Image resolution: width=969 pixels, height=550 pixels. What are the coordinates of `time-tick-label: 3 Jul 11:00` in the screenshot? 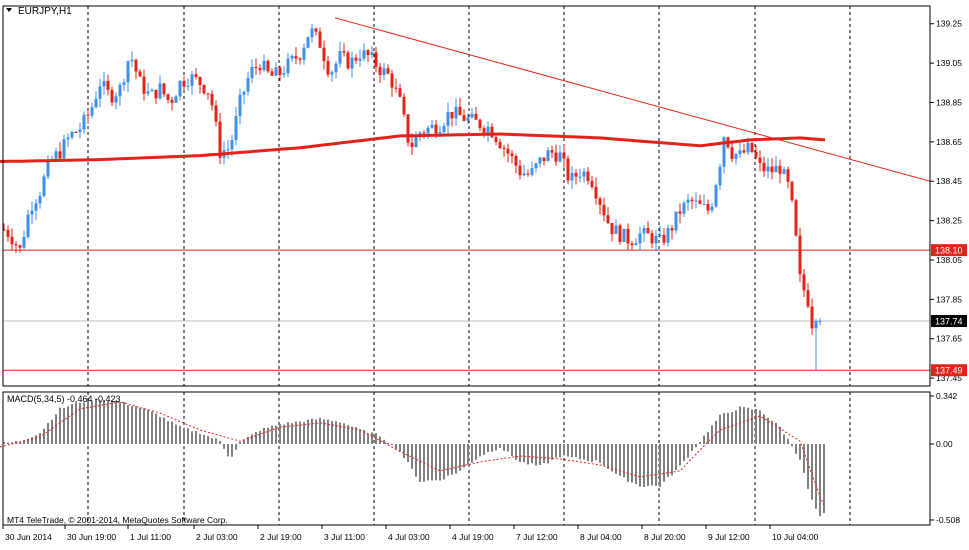 It's located at (344, 537).